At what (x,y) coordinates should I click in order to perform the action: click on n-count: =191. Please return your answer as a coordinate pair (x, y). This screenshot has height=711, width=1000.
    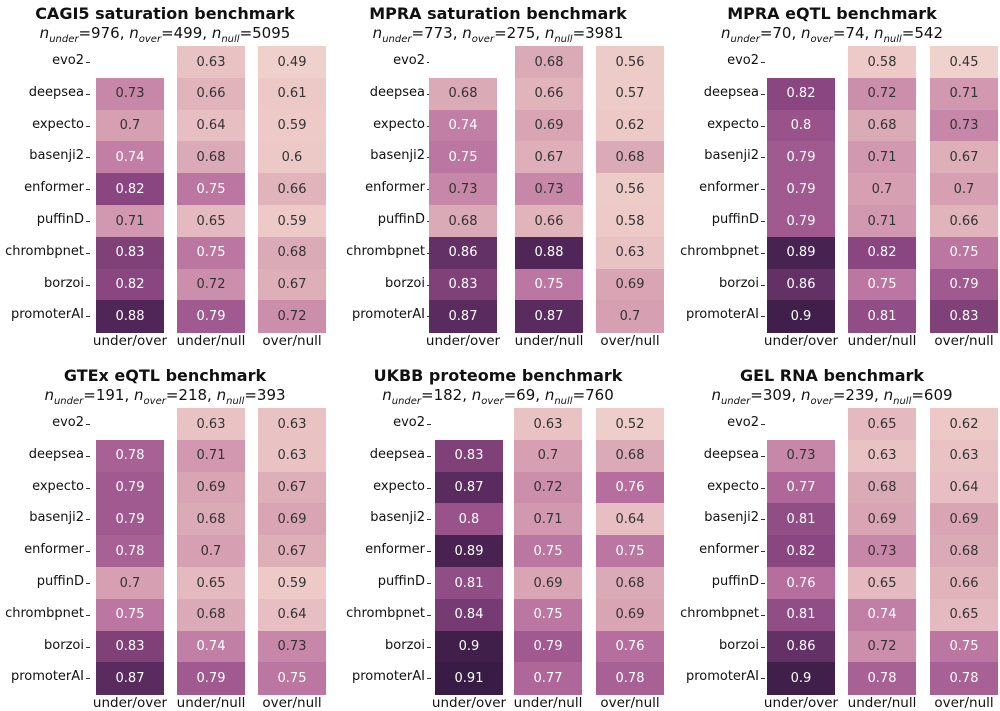
    Looking at the image, I should click on (104, 395).